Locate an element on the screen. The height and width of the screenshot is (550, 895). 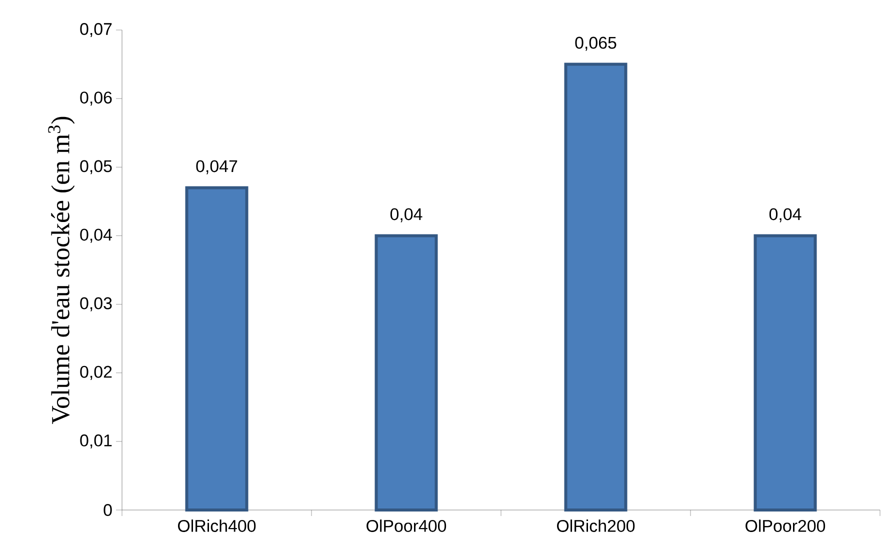
x-tick-label: OlRich400 is located at coordinates (217, 526).